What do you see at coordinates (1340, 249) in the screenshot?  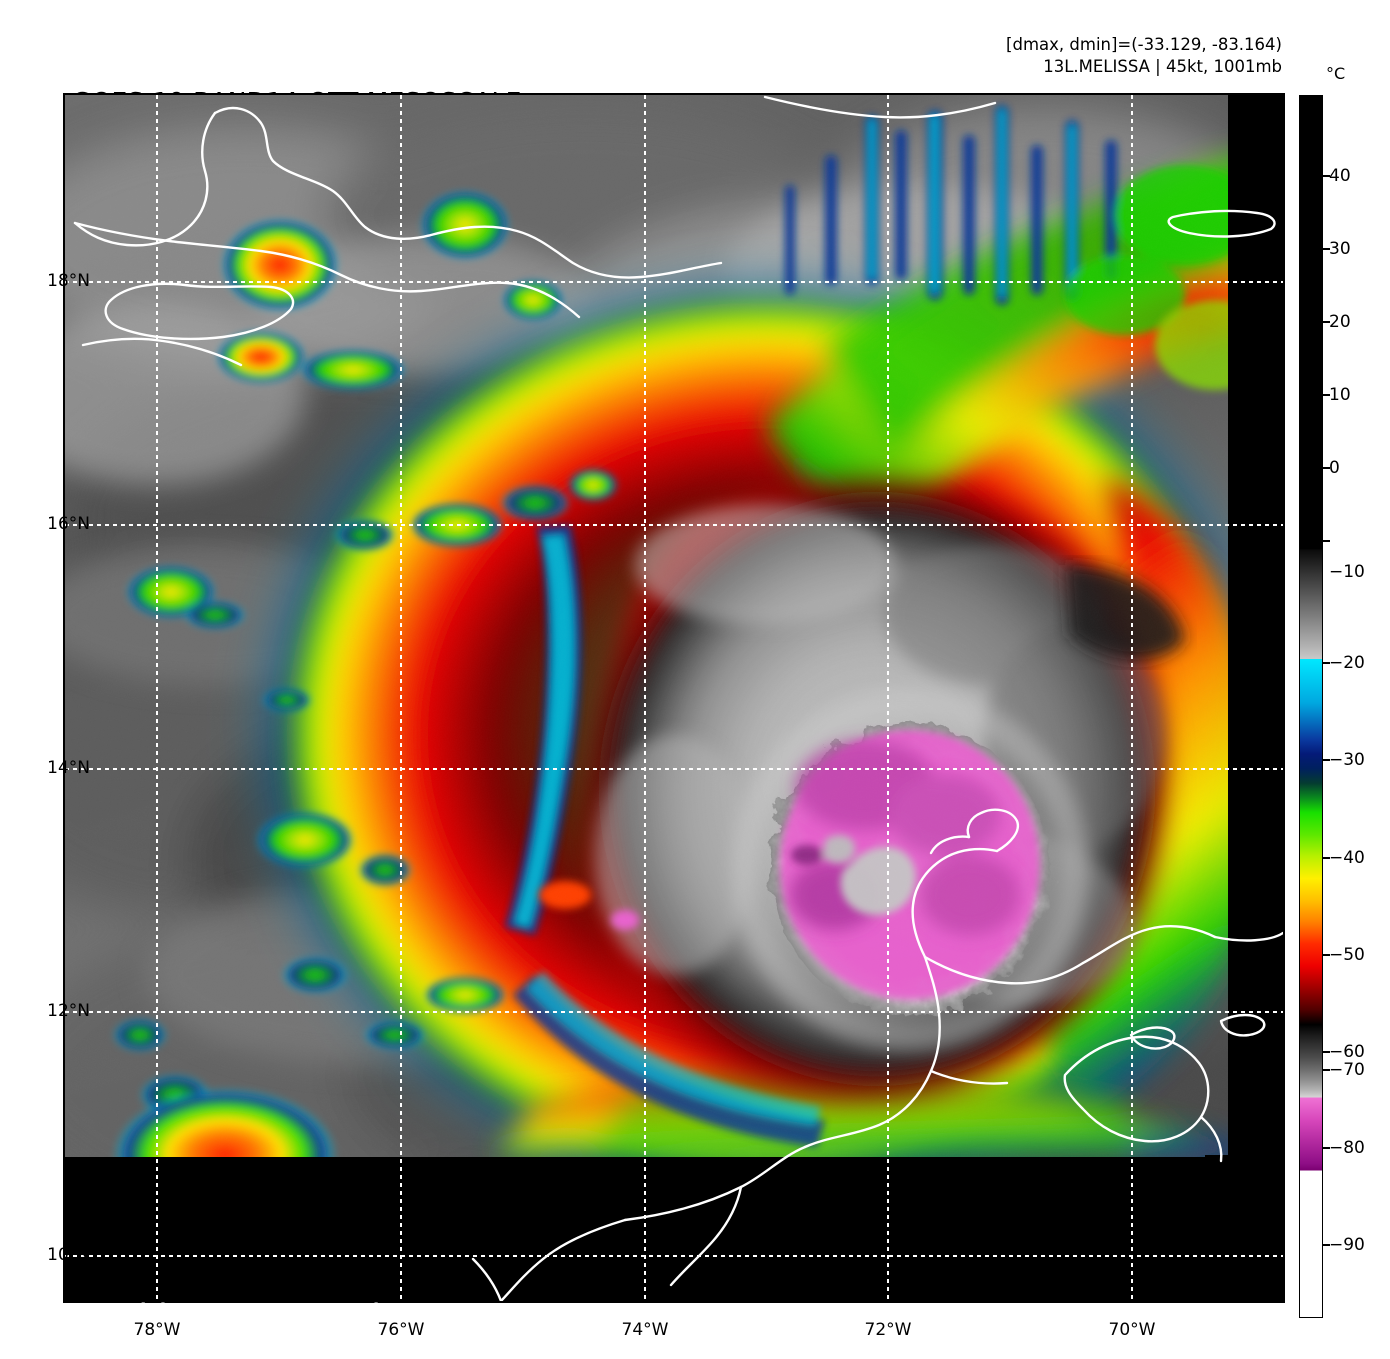 I see `colorbar-tick-30: 30` at bounding box center [1340, 249].